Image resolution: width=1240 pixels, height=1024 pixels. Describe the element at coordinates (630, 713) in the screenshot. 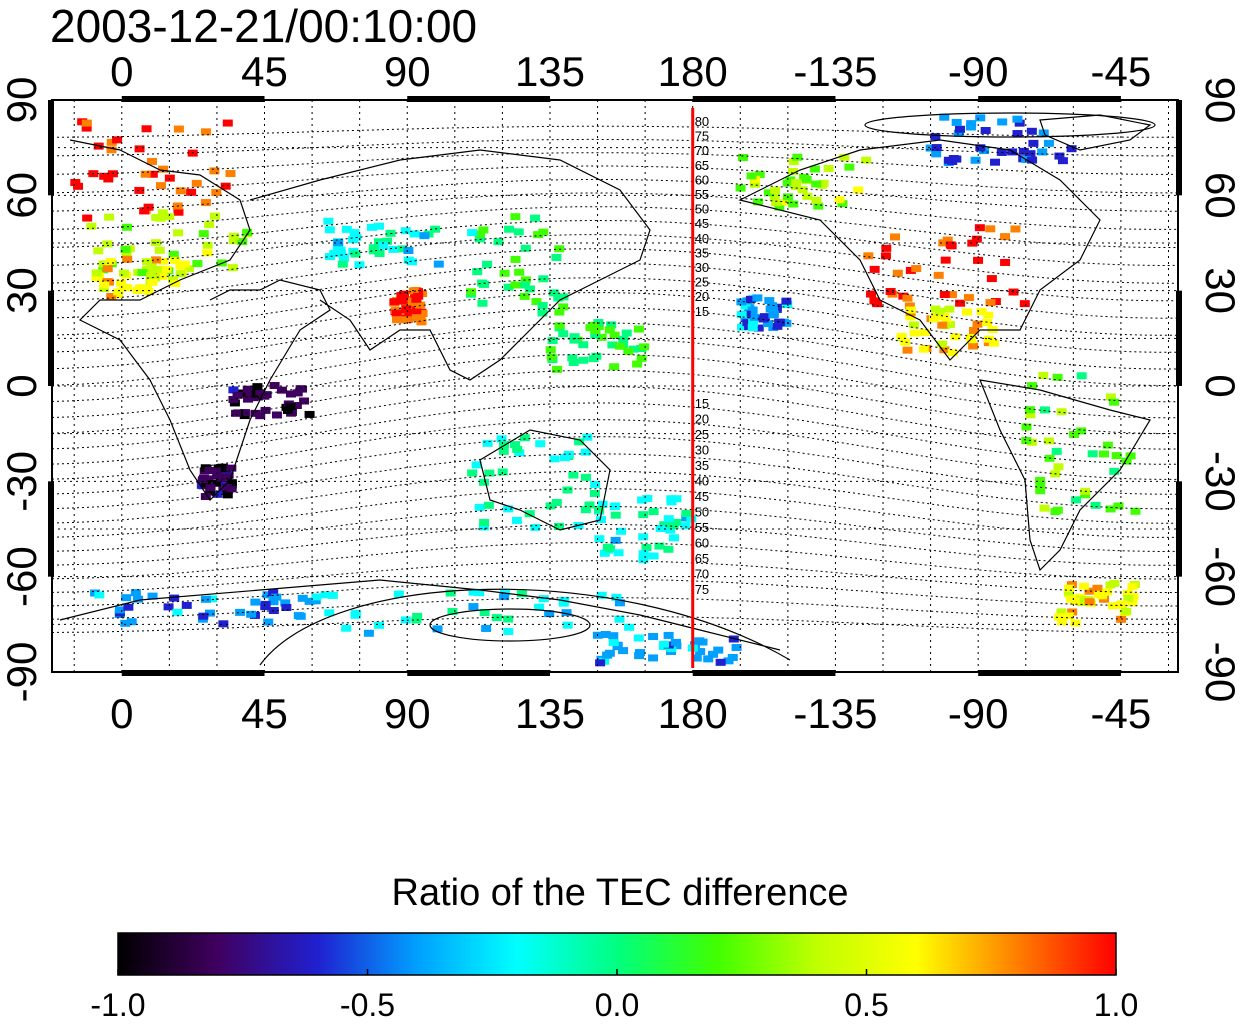

I see `bottom-longitude-ticks: 0 45 90 135 180 -135 -90 -45` at that location.